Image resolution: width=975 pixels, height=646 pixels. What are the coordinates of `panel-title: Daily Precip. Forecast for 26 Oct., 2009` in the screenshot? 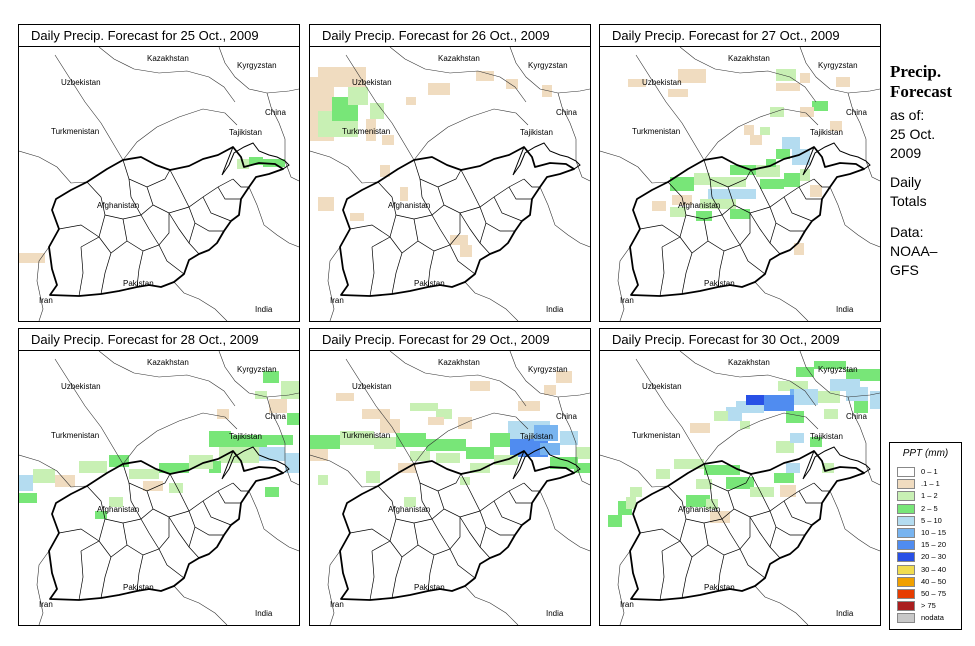 It's located at (450, 36).